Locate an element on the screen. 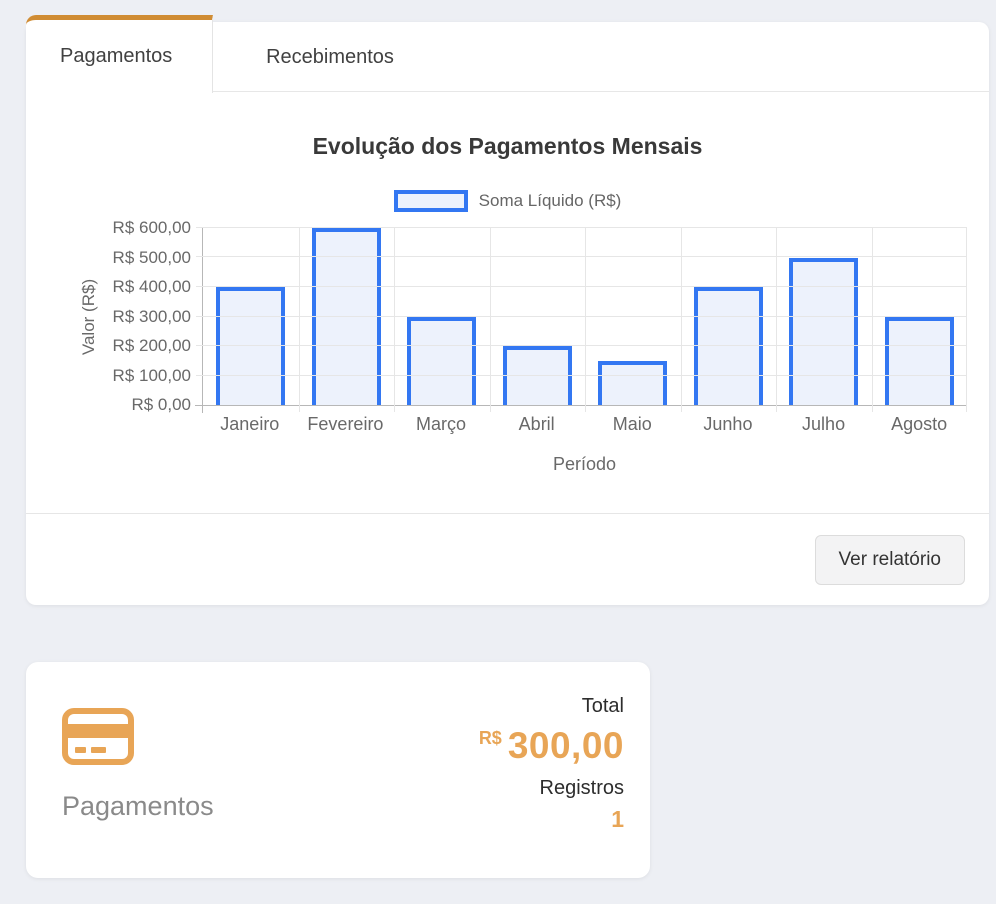  registros-value: 1 is located at coordinates (617, 819).